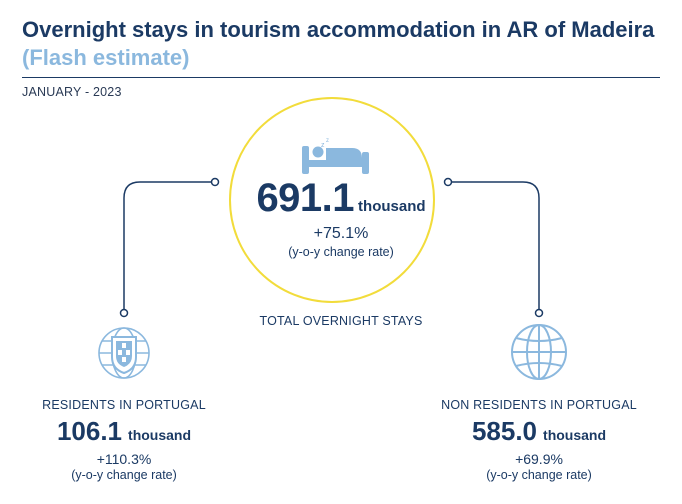 The width and height of the screenshot is (682, 504). I want to click on total-change-note: (y-o-y change rate), so click(341, 252).